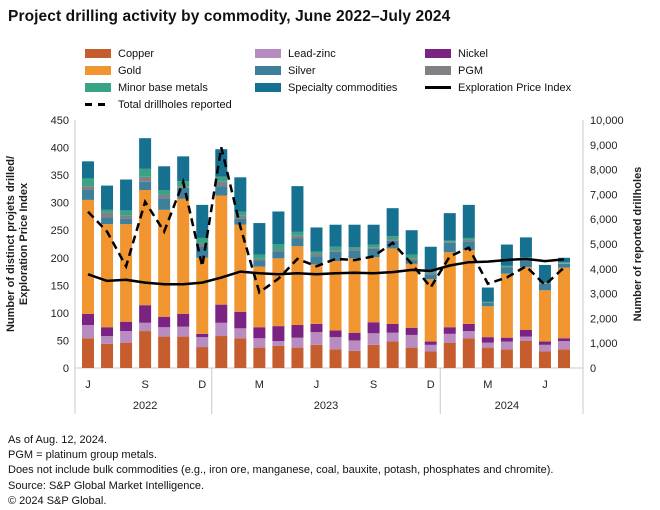  I want to click on x-axis-month-tick: D, so click(431, 385).